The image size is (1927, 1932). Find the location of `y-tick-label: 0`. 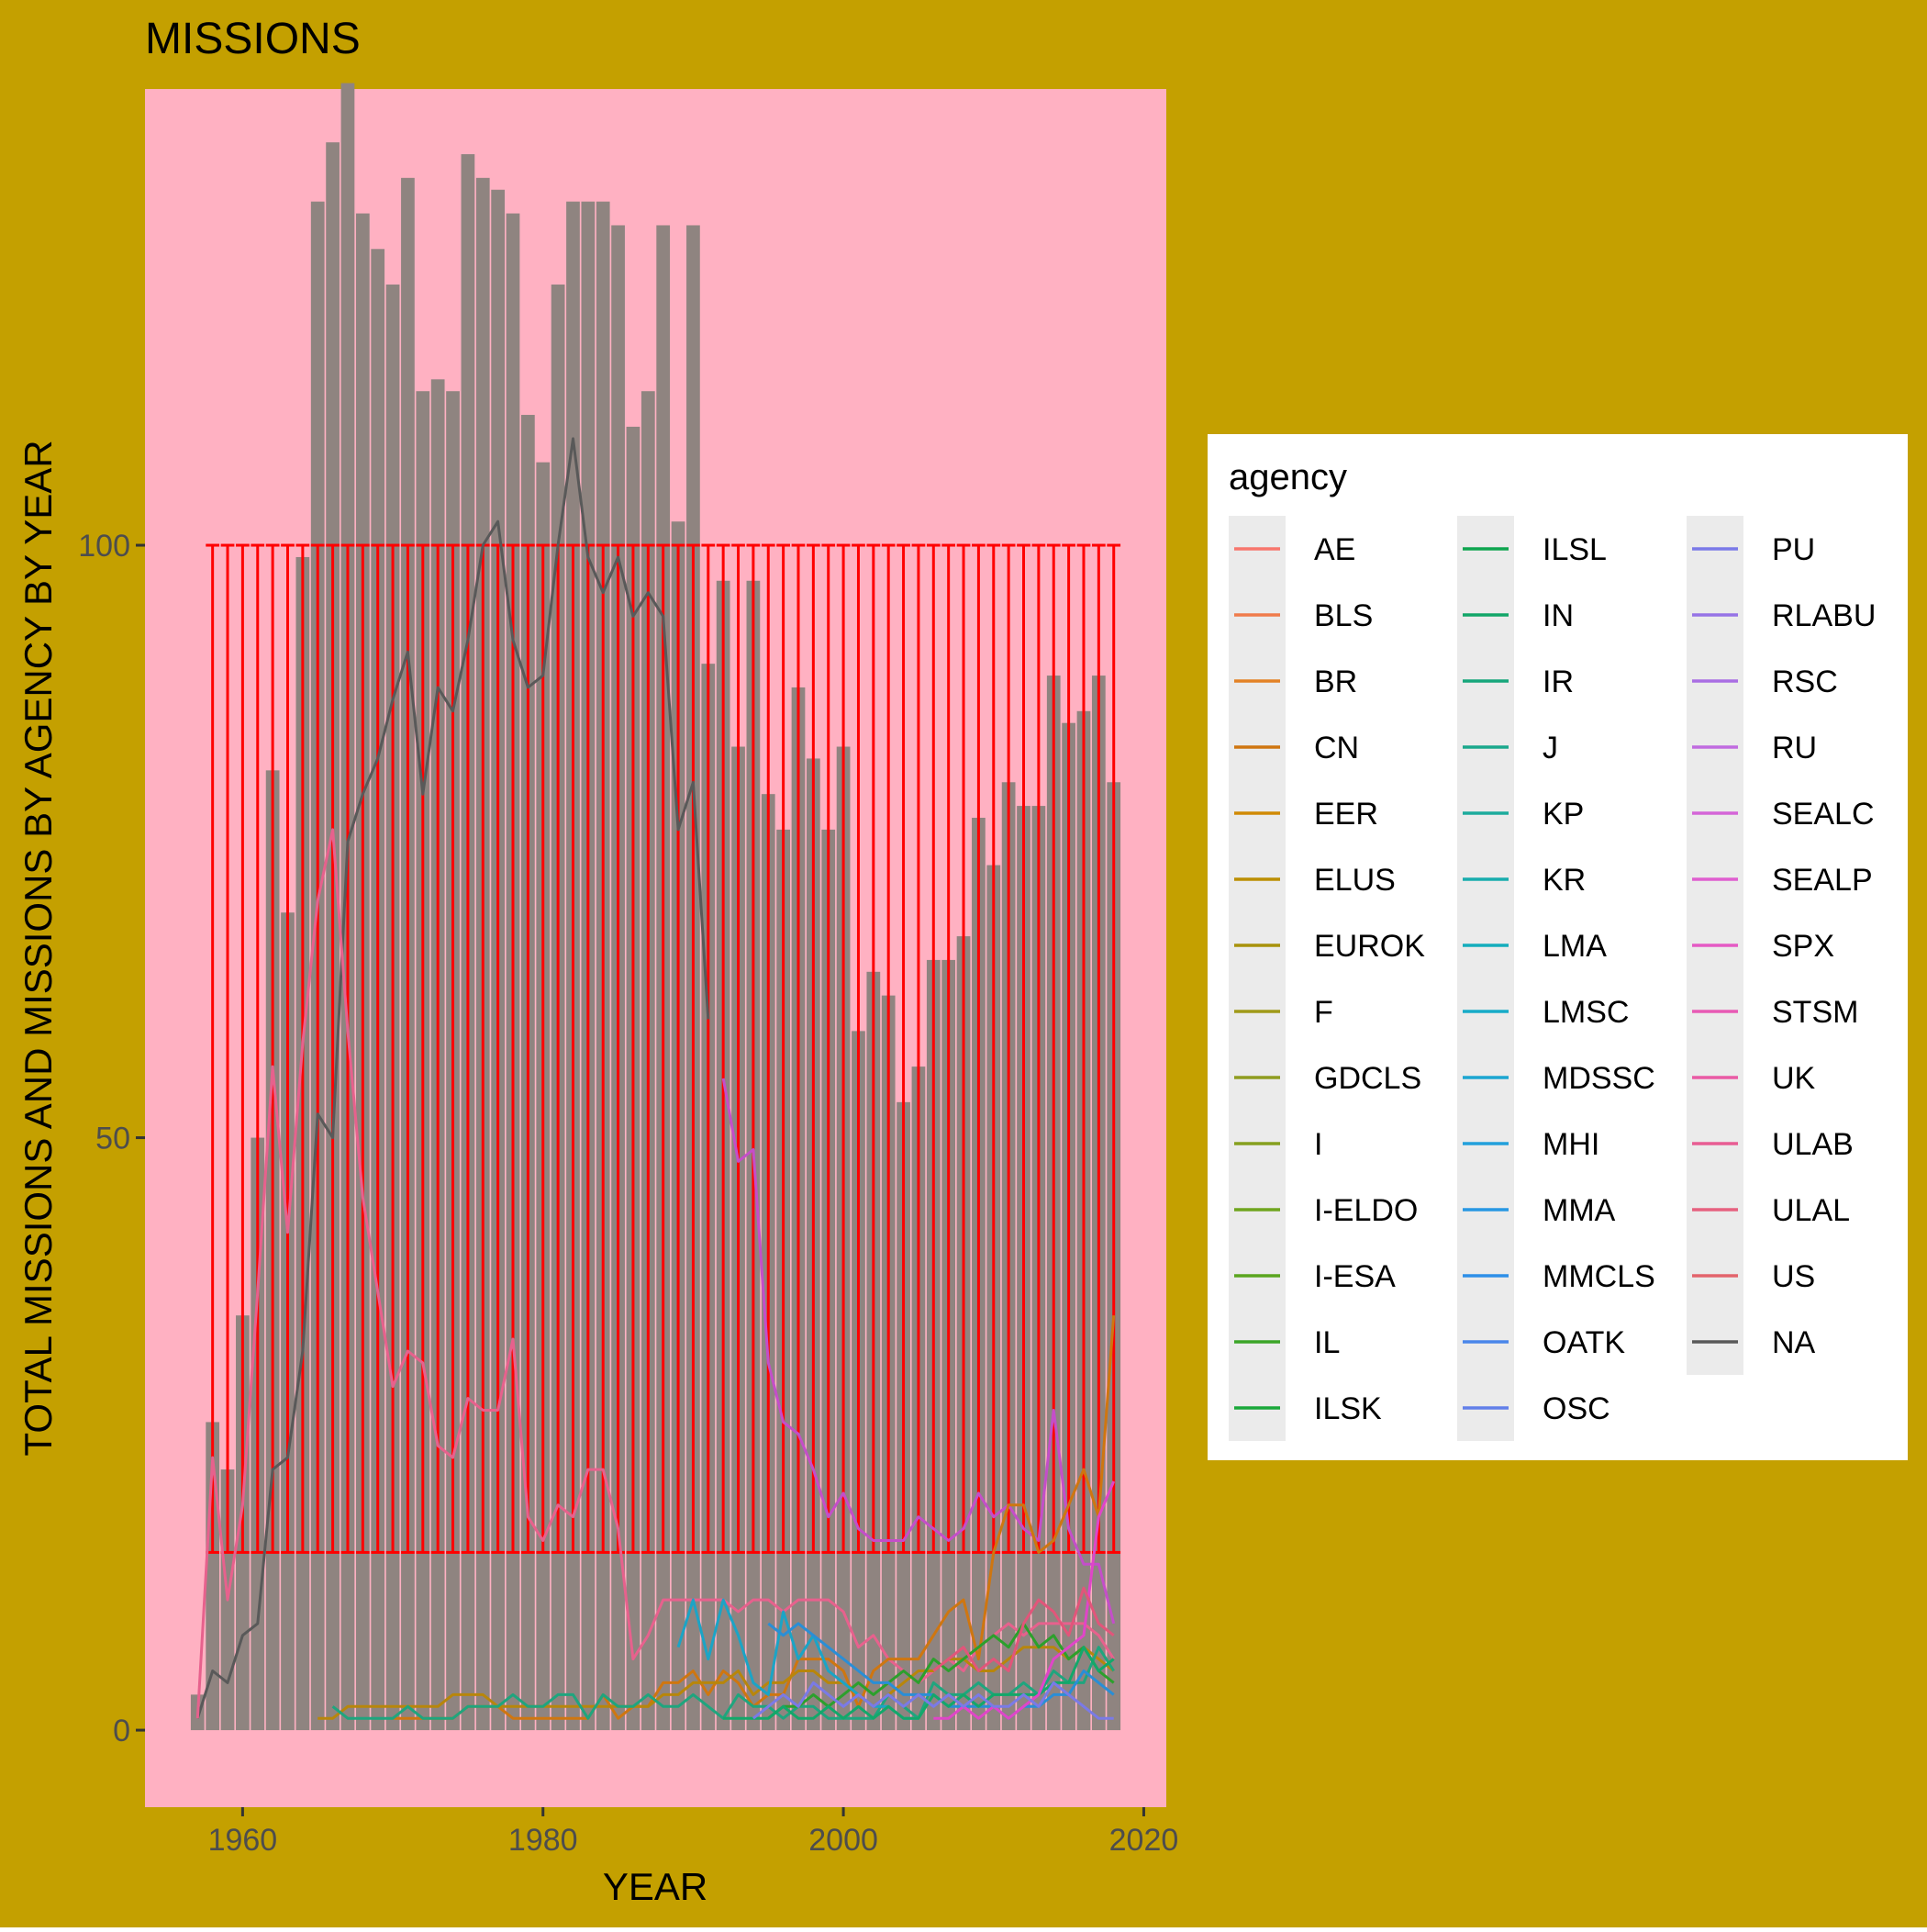

y-tick-label: 0 is located at coordinates (121, 1731).